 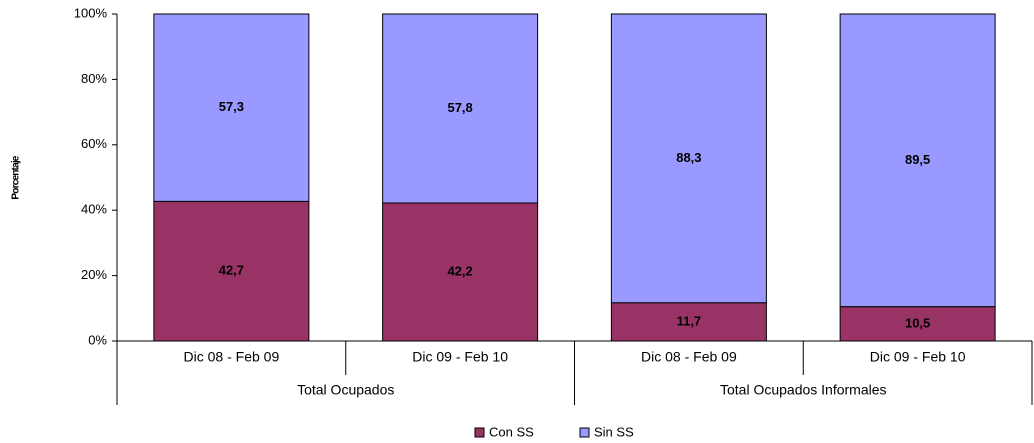 I want to click on y-tick-label: 20%, so click(x=94, y=274).